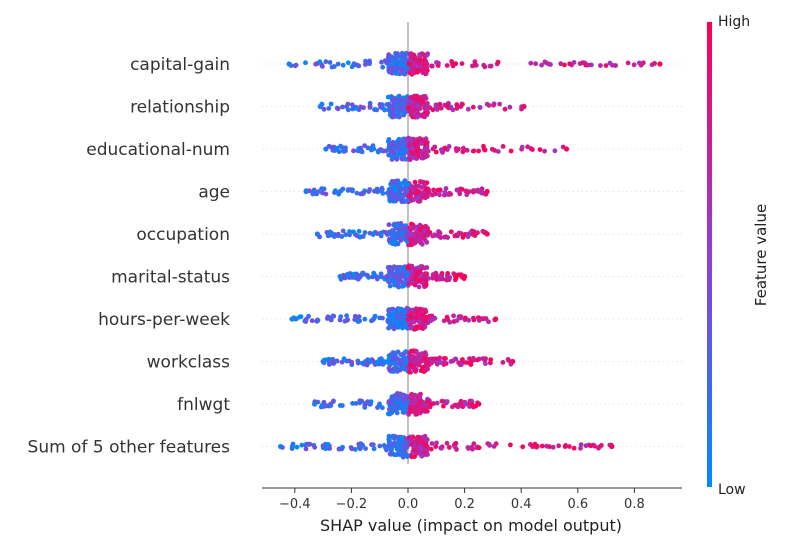 This screenshot has height=554, width=800. Describe the element at coordinates (464, 504) in the screenshot. I see `x-tick-label: 0.2` at that location.